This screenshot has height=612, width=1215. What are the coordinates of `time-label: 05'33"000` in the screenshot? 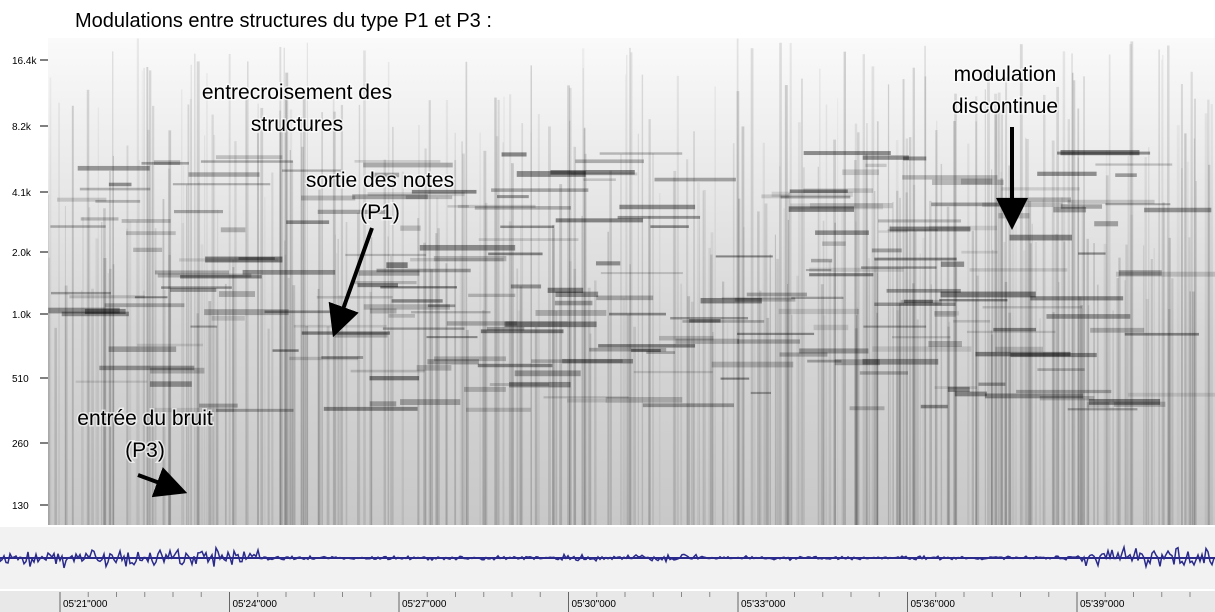 It's located at (763, 604).